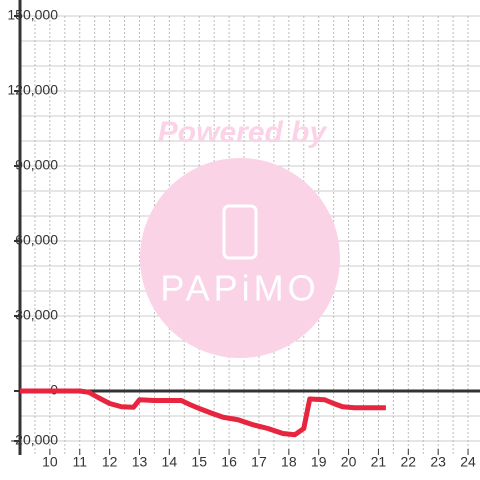 The height and width of the screenshot is (480, 480). I want to click on x-tick-label: 13, so click(140, 462).